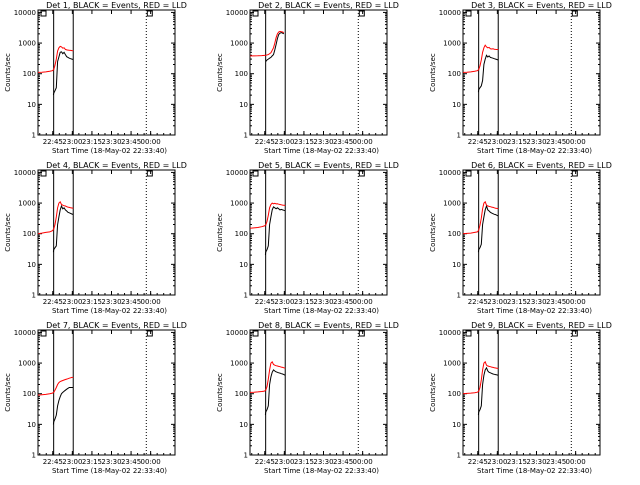  I want to click on panel-title: Det 3, BLACK = Events, RED = LLD, so click(541, 5).